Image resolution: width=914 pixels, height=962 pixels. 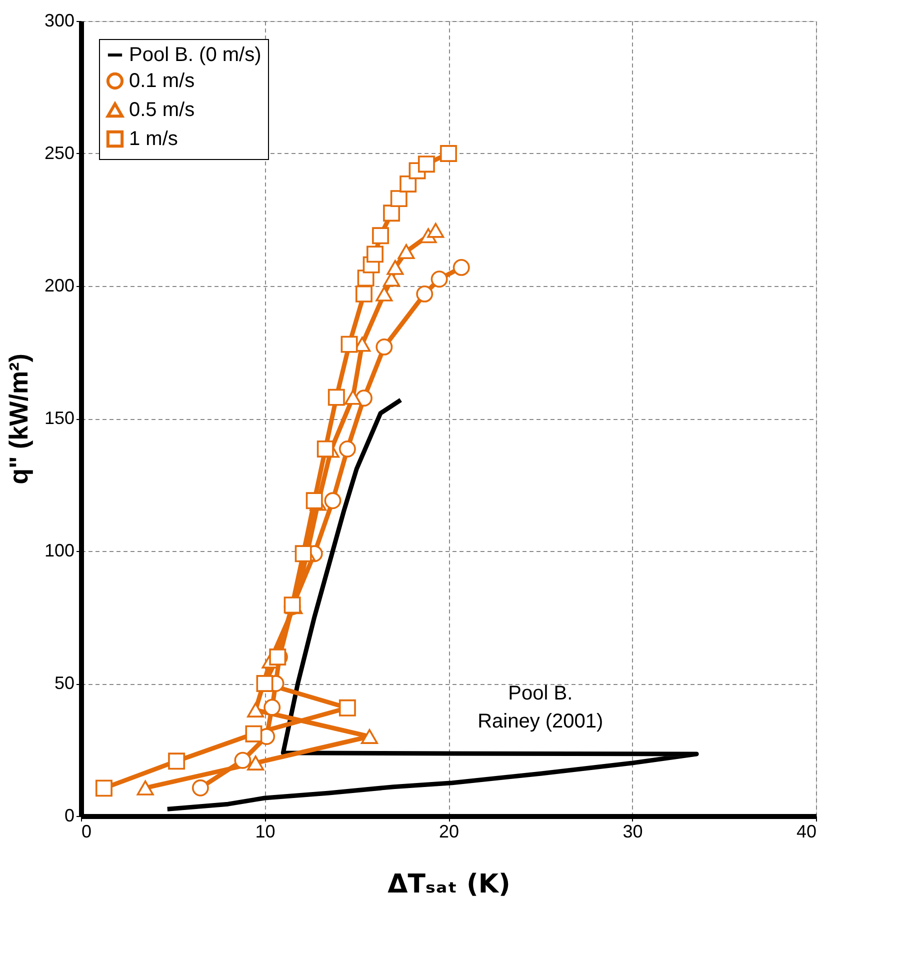 What do you see at coordinates (806, 832) in the screenshot?
I see `x-tick-label: 40` at bounding box center [806, 832].